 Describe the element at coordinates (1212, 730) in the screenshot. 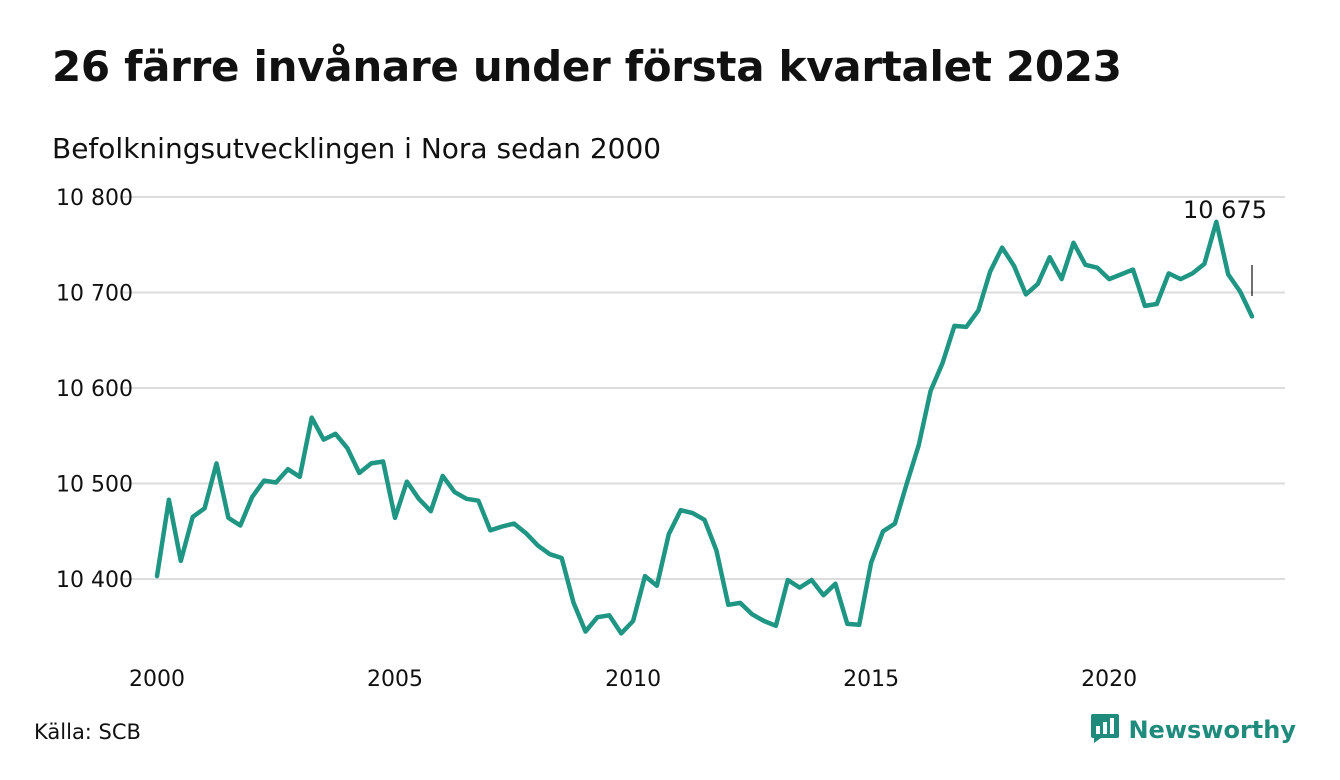

I see `brand-name: Newsworthy` at that location.